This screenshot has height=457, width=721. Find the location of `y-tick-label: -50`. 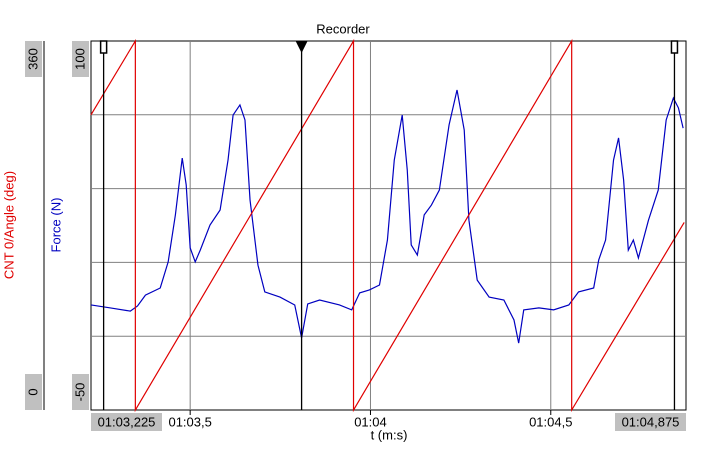

y-tick-label: -50 is located at coordinates (79, 392).